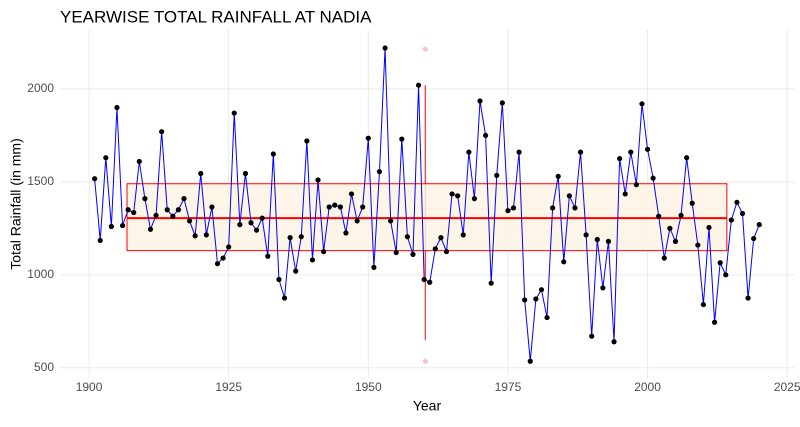  What do you see at coordinates (368, 387) in the screenshot?
I see `x-tick-label: 1950` at bounding box center [368, 387].